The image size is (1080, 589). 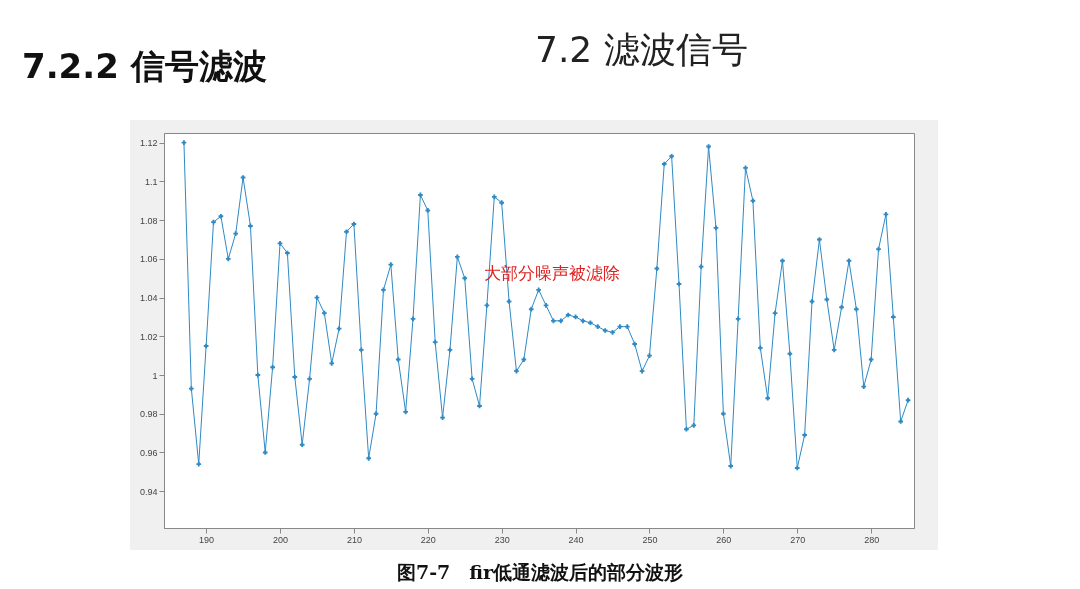 I want to click on x-tick-label: 210, so click(x=354, y=539).